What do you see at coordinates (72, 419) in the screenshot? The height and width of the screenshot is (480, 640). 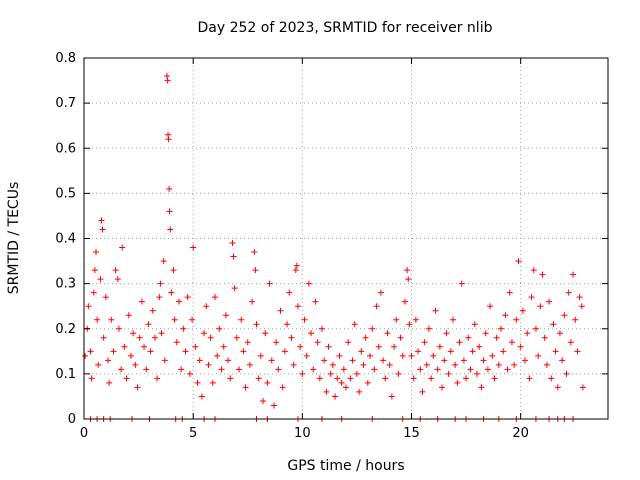 I see `y-tick-label: 0` at bounding box center [72, 419].